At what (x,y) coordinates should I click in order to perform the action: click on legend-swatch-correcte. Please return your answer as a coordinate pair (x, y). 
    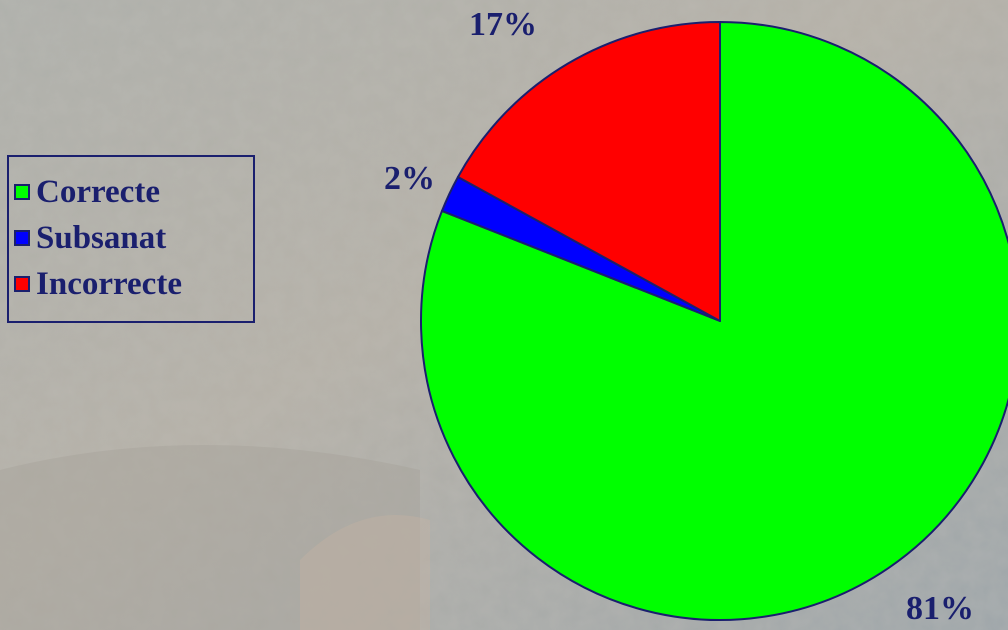
    Looking at the image, I should click on (22, 192).